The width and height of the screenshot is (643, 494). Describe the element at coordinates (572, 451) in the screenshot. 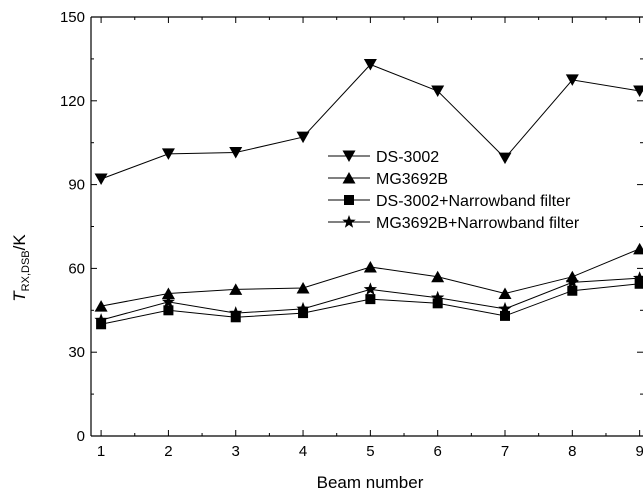

I see `x-tick-label: 8` at that location.